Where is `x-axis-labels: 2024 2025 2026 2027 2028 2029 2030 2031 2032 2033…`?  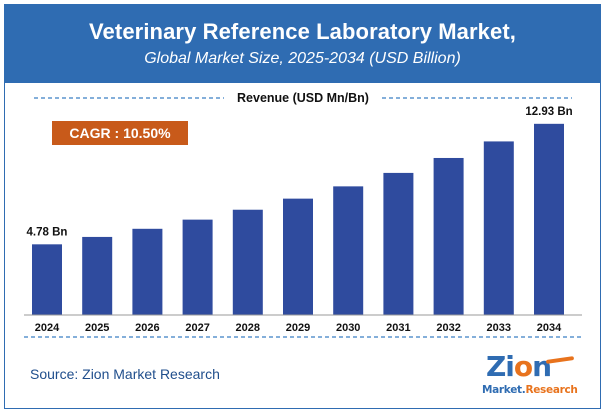 x-axis-labels: 2024 2025 2026 2027 2028 2029 2030 2031 2032 2033… is located at coordinates (298, 328).